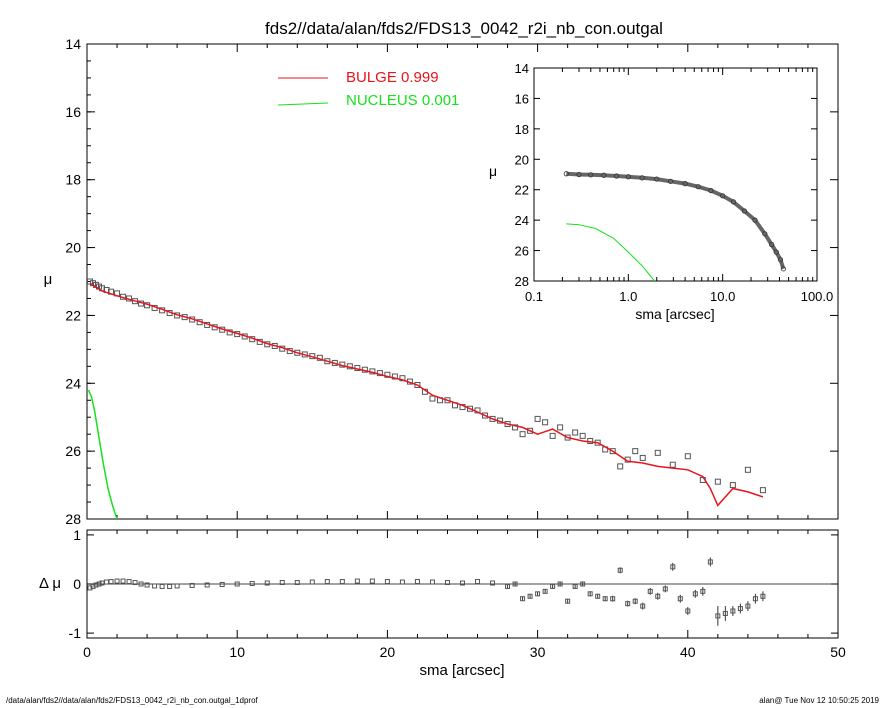 This screenshot has width=885, height=708. I want to click on main-y-tick-label: 20, so click(73, 248).